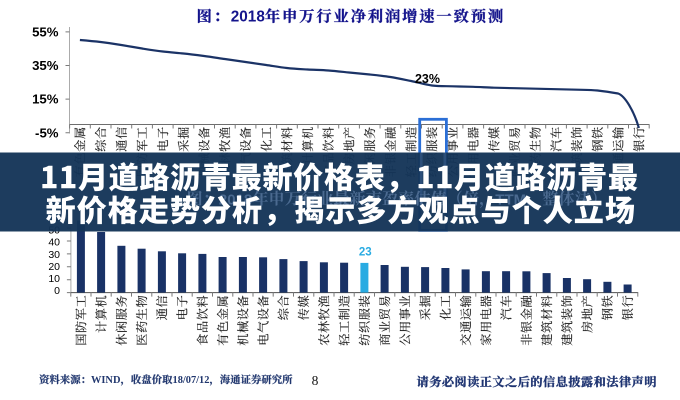 This screenshot has width=680, height=400. Describe the element at coordinates (105, 380) in the screenshot. I see `svg-text: WIND` at that location.